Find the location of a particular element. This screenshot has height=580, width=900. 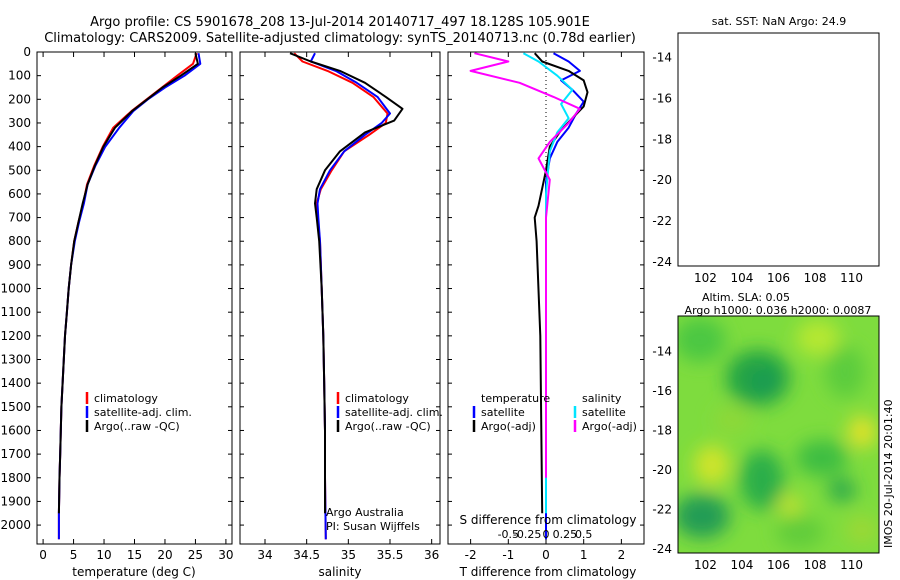

x-tick-label-salinity: -0.5 is located at coordinates (508, 534).